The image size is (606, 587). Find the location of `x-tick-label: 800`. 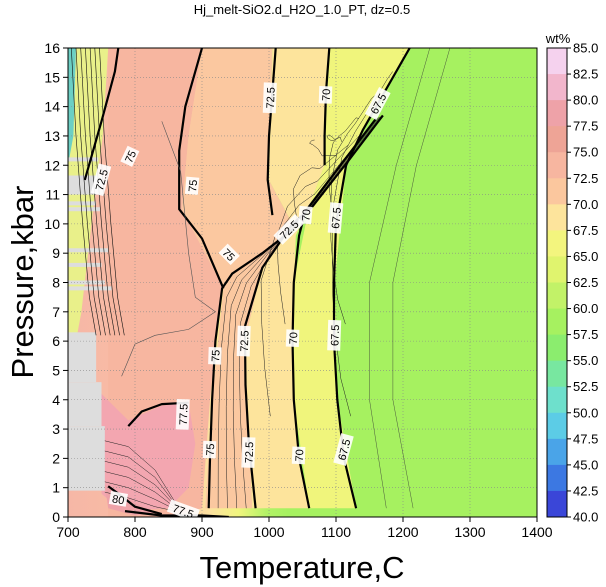

x-tick-label: 800 is located at coordinates (135, 532).